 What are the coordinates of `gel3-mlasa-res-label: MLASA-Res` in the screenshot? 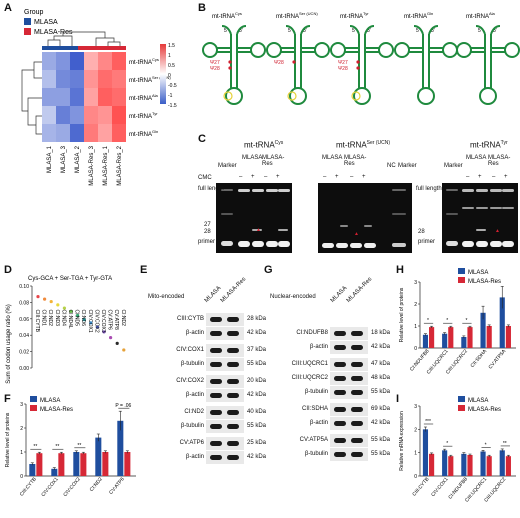 It's located at (499, 161).